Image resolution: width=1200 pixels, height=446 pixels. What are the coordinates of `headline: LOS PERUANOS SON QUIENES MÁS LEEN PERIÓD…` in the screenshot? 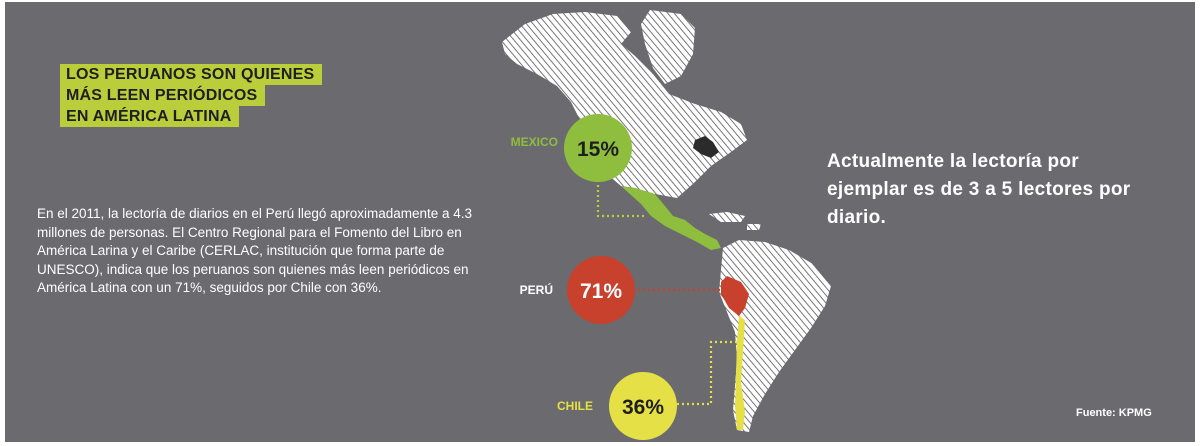 It's located at (191, 95).